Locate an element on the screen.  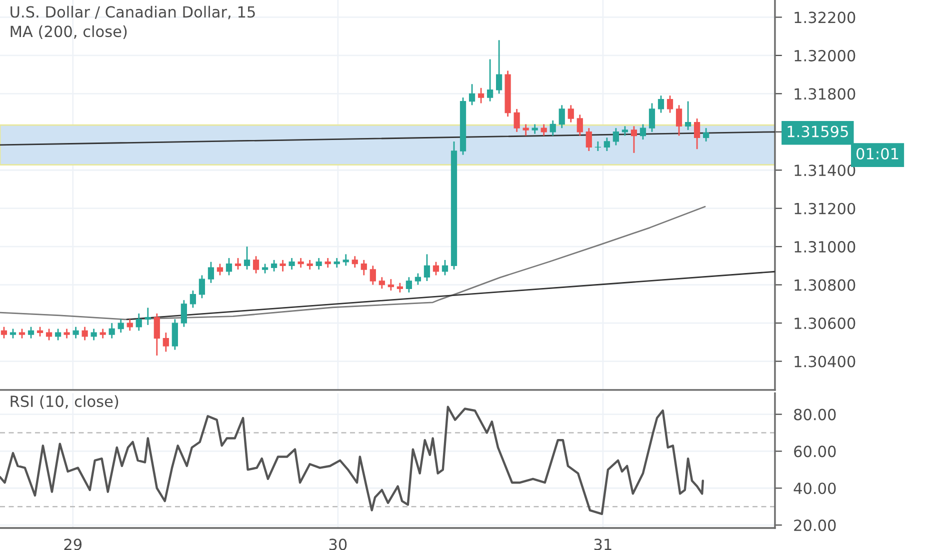
y-tick-label: 40.00 is located at coordinates (815, 488).